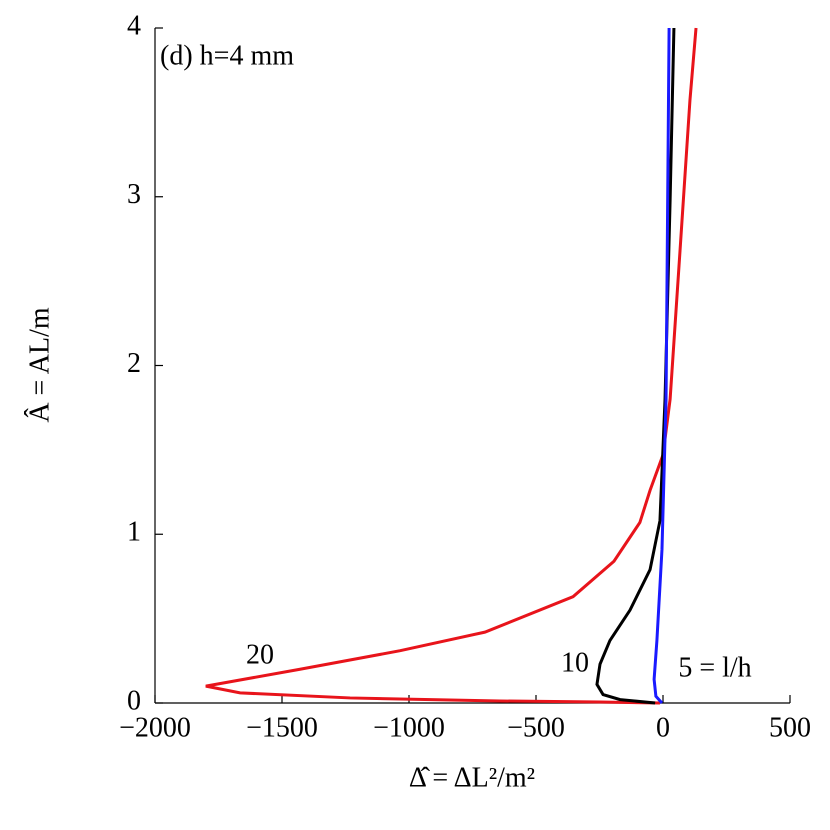 This screenshot has width=830, height=830. What do you see at coordinates (536, 727) in the screenshot?
I see `x-tick-label: −500` at bounding box center [536, 727].